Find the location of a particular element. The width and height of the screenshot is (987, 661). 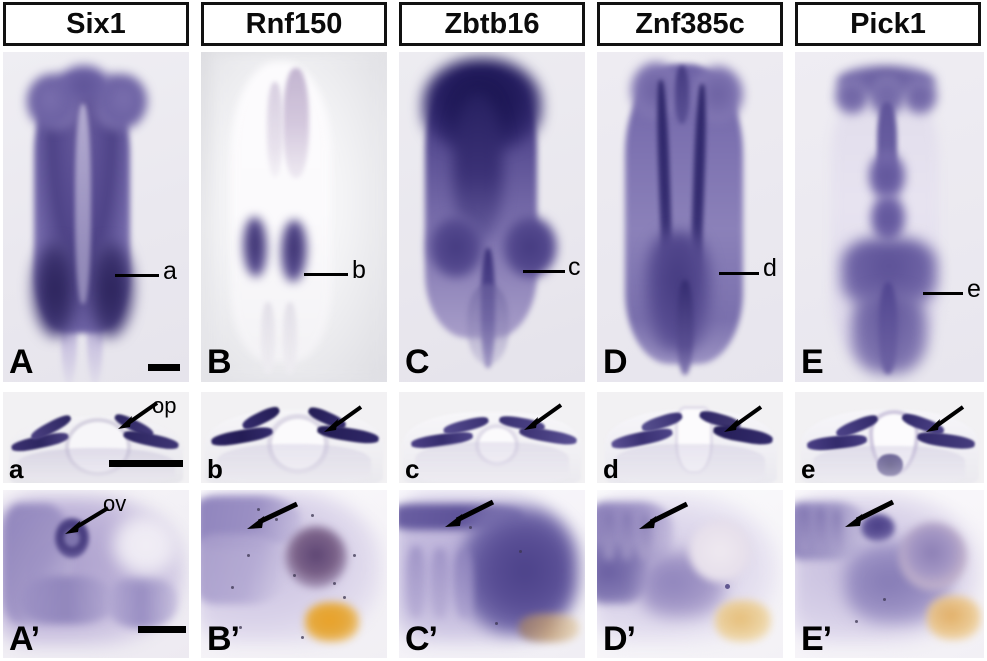

gene-label: Znf385c is located at coordinates (690, 23).